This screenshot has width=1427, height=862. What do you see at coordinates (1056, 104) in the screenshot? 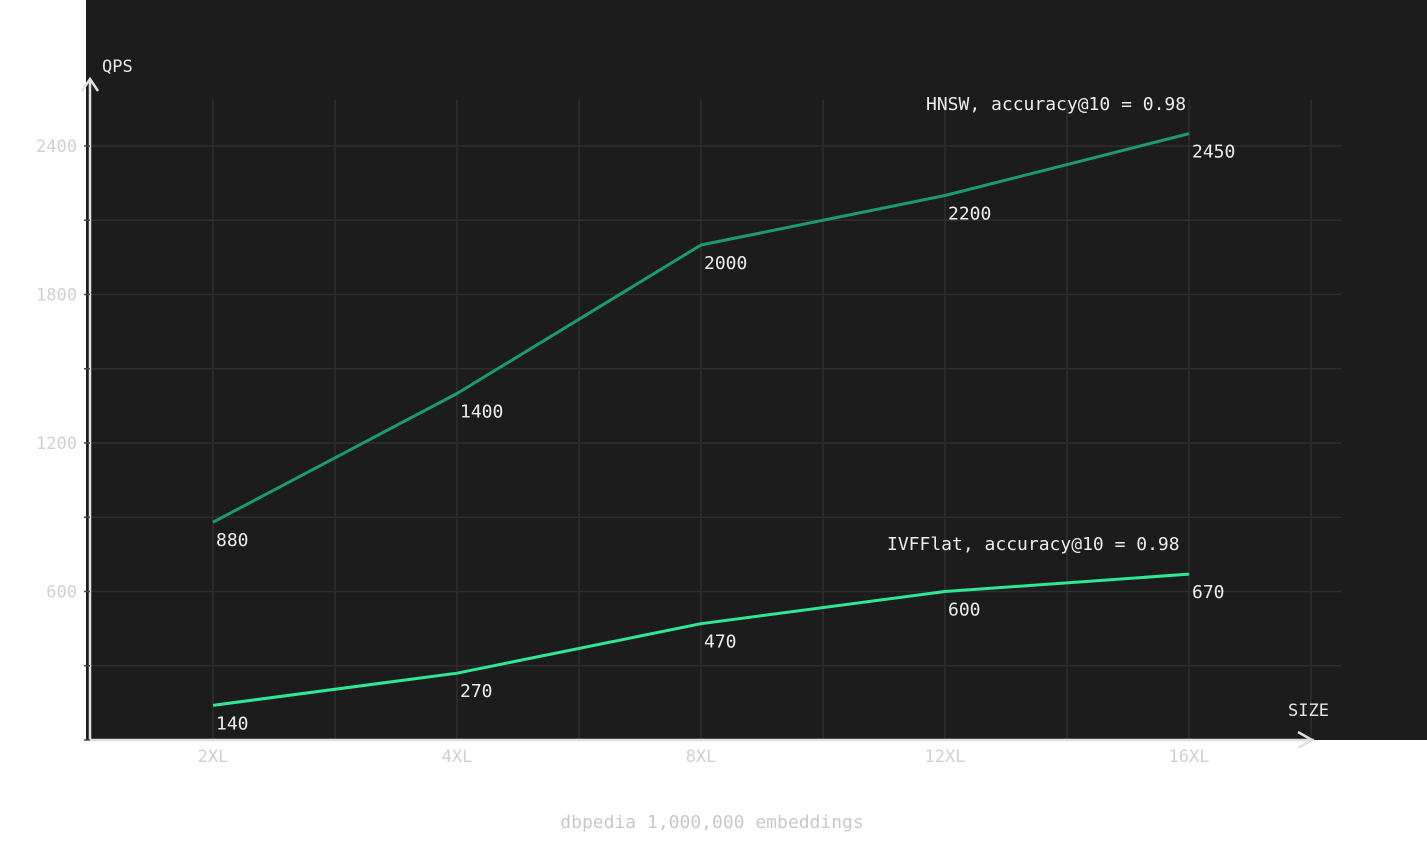
I see `series-label-hnsw: HNSW, accuracy@10 = 0.98` at bounding box center [1056, 104].